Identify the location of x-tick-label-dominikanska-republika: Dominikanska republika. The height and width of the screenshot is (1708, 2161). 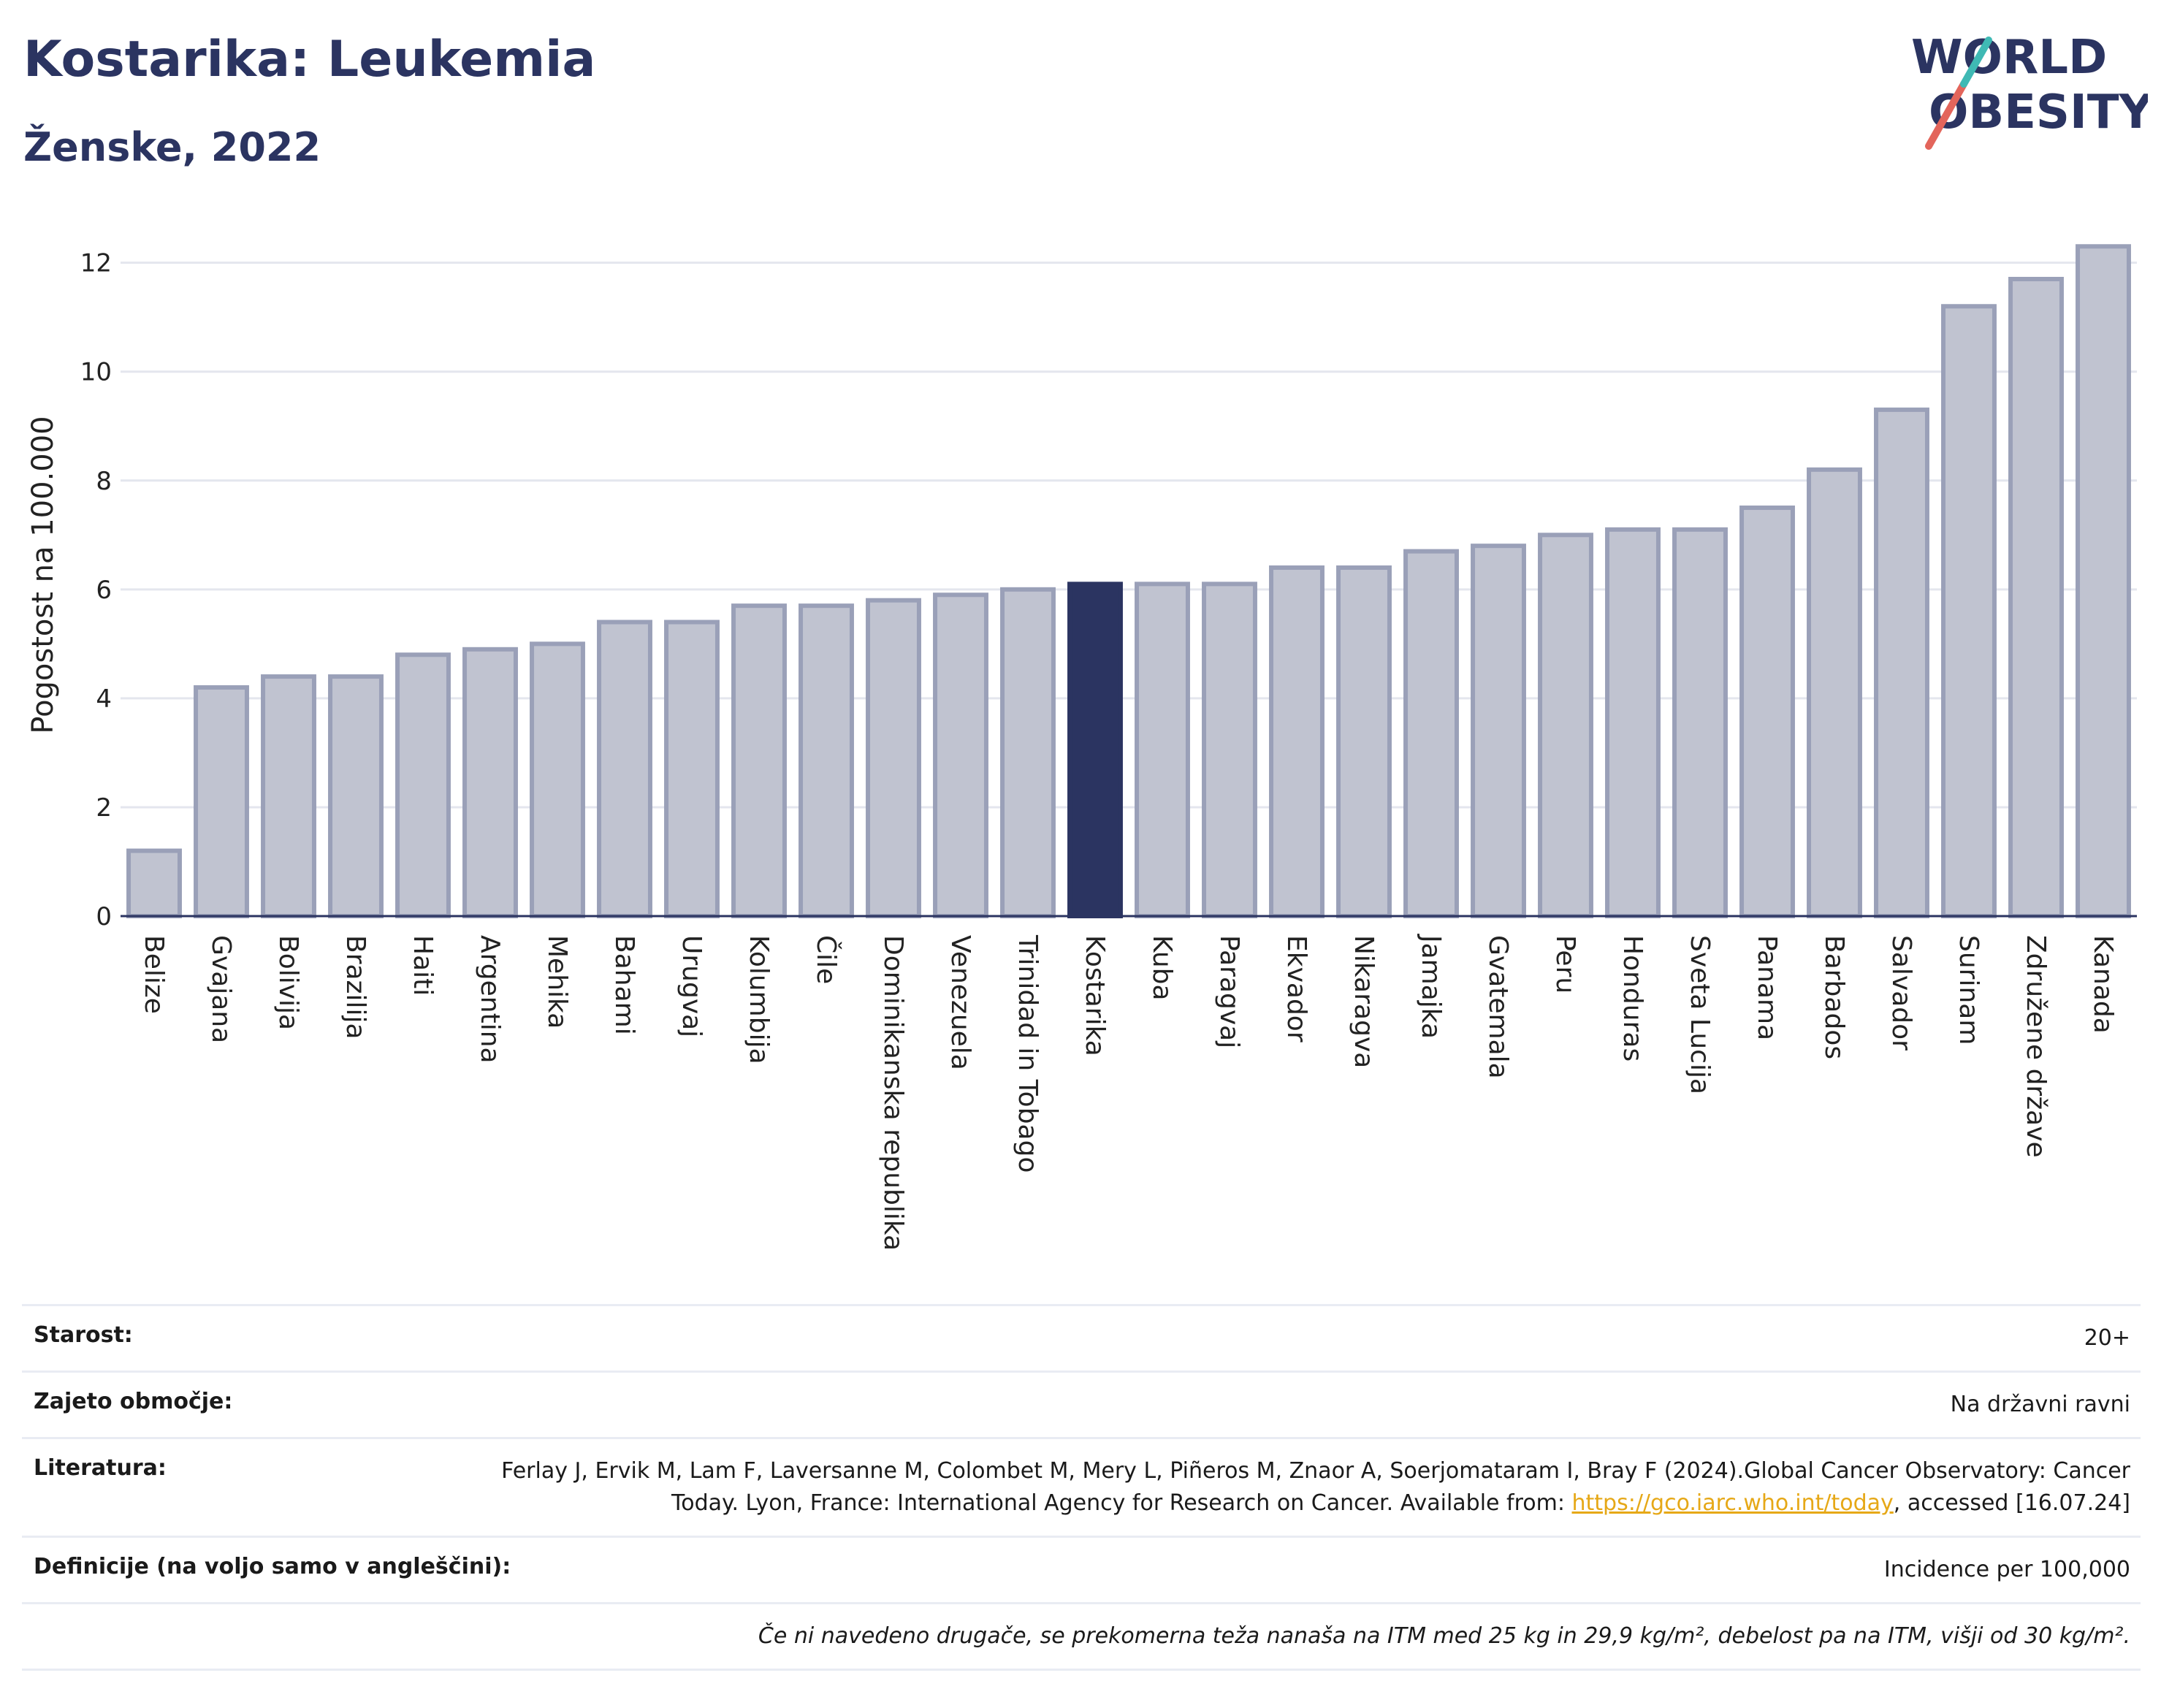
(893, 1093).